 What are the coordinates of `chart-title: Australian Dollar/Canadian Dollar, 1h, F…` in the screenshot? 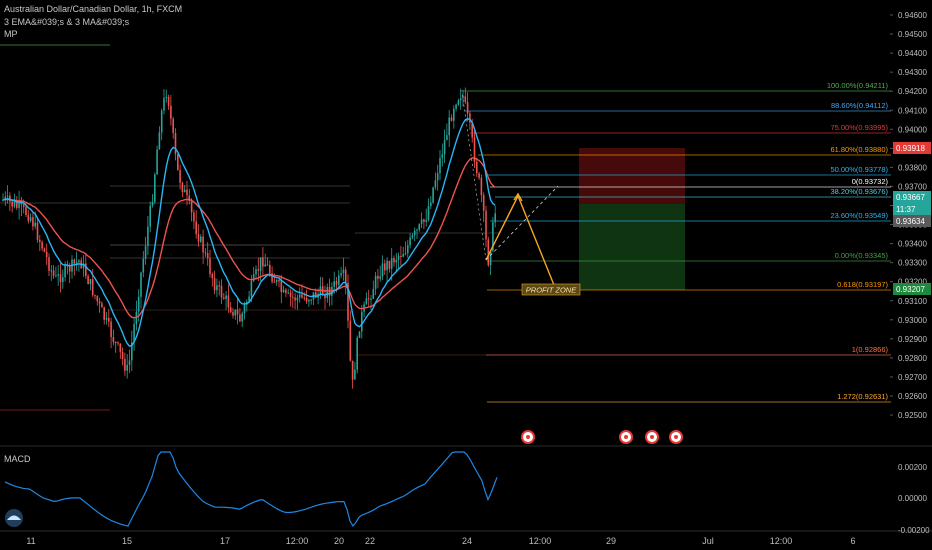 It's located at (93, 9).